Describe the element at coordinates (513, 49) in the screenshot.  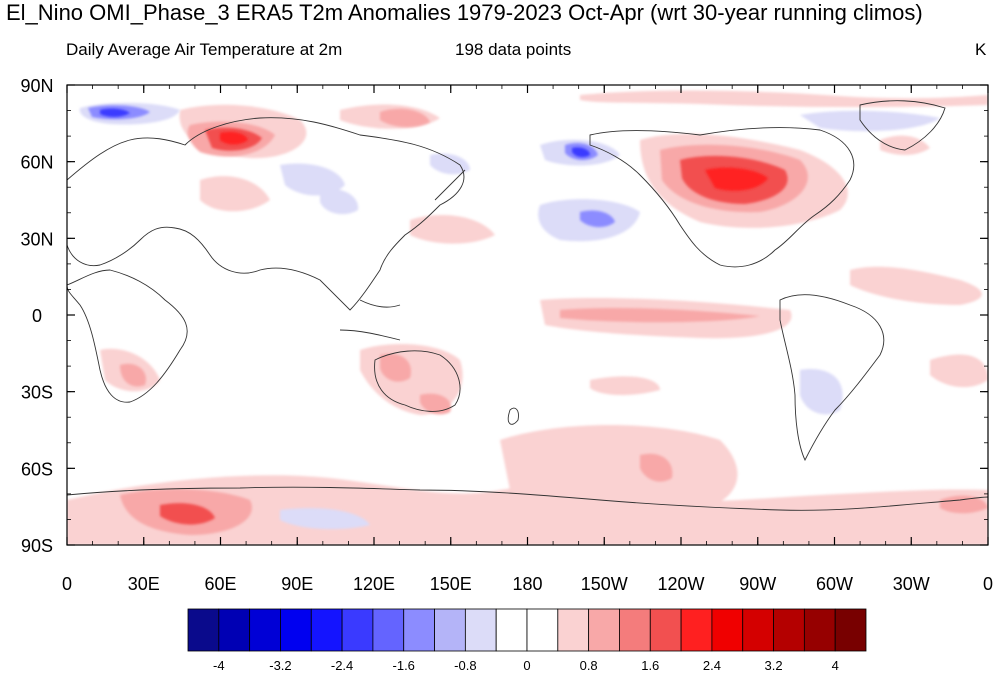
I see `center-string: 198 data points` at that location.